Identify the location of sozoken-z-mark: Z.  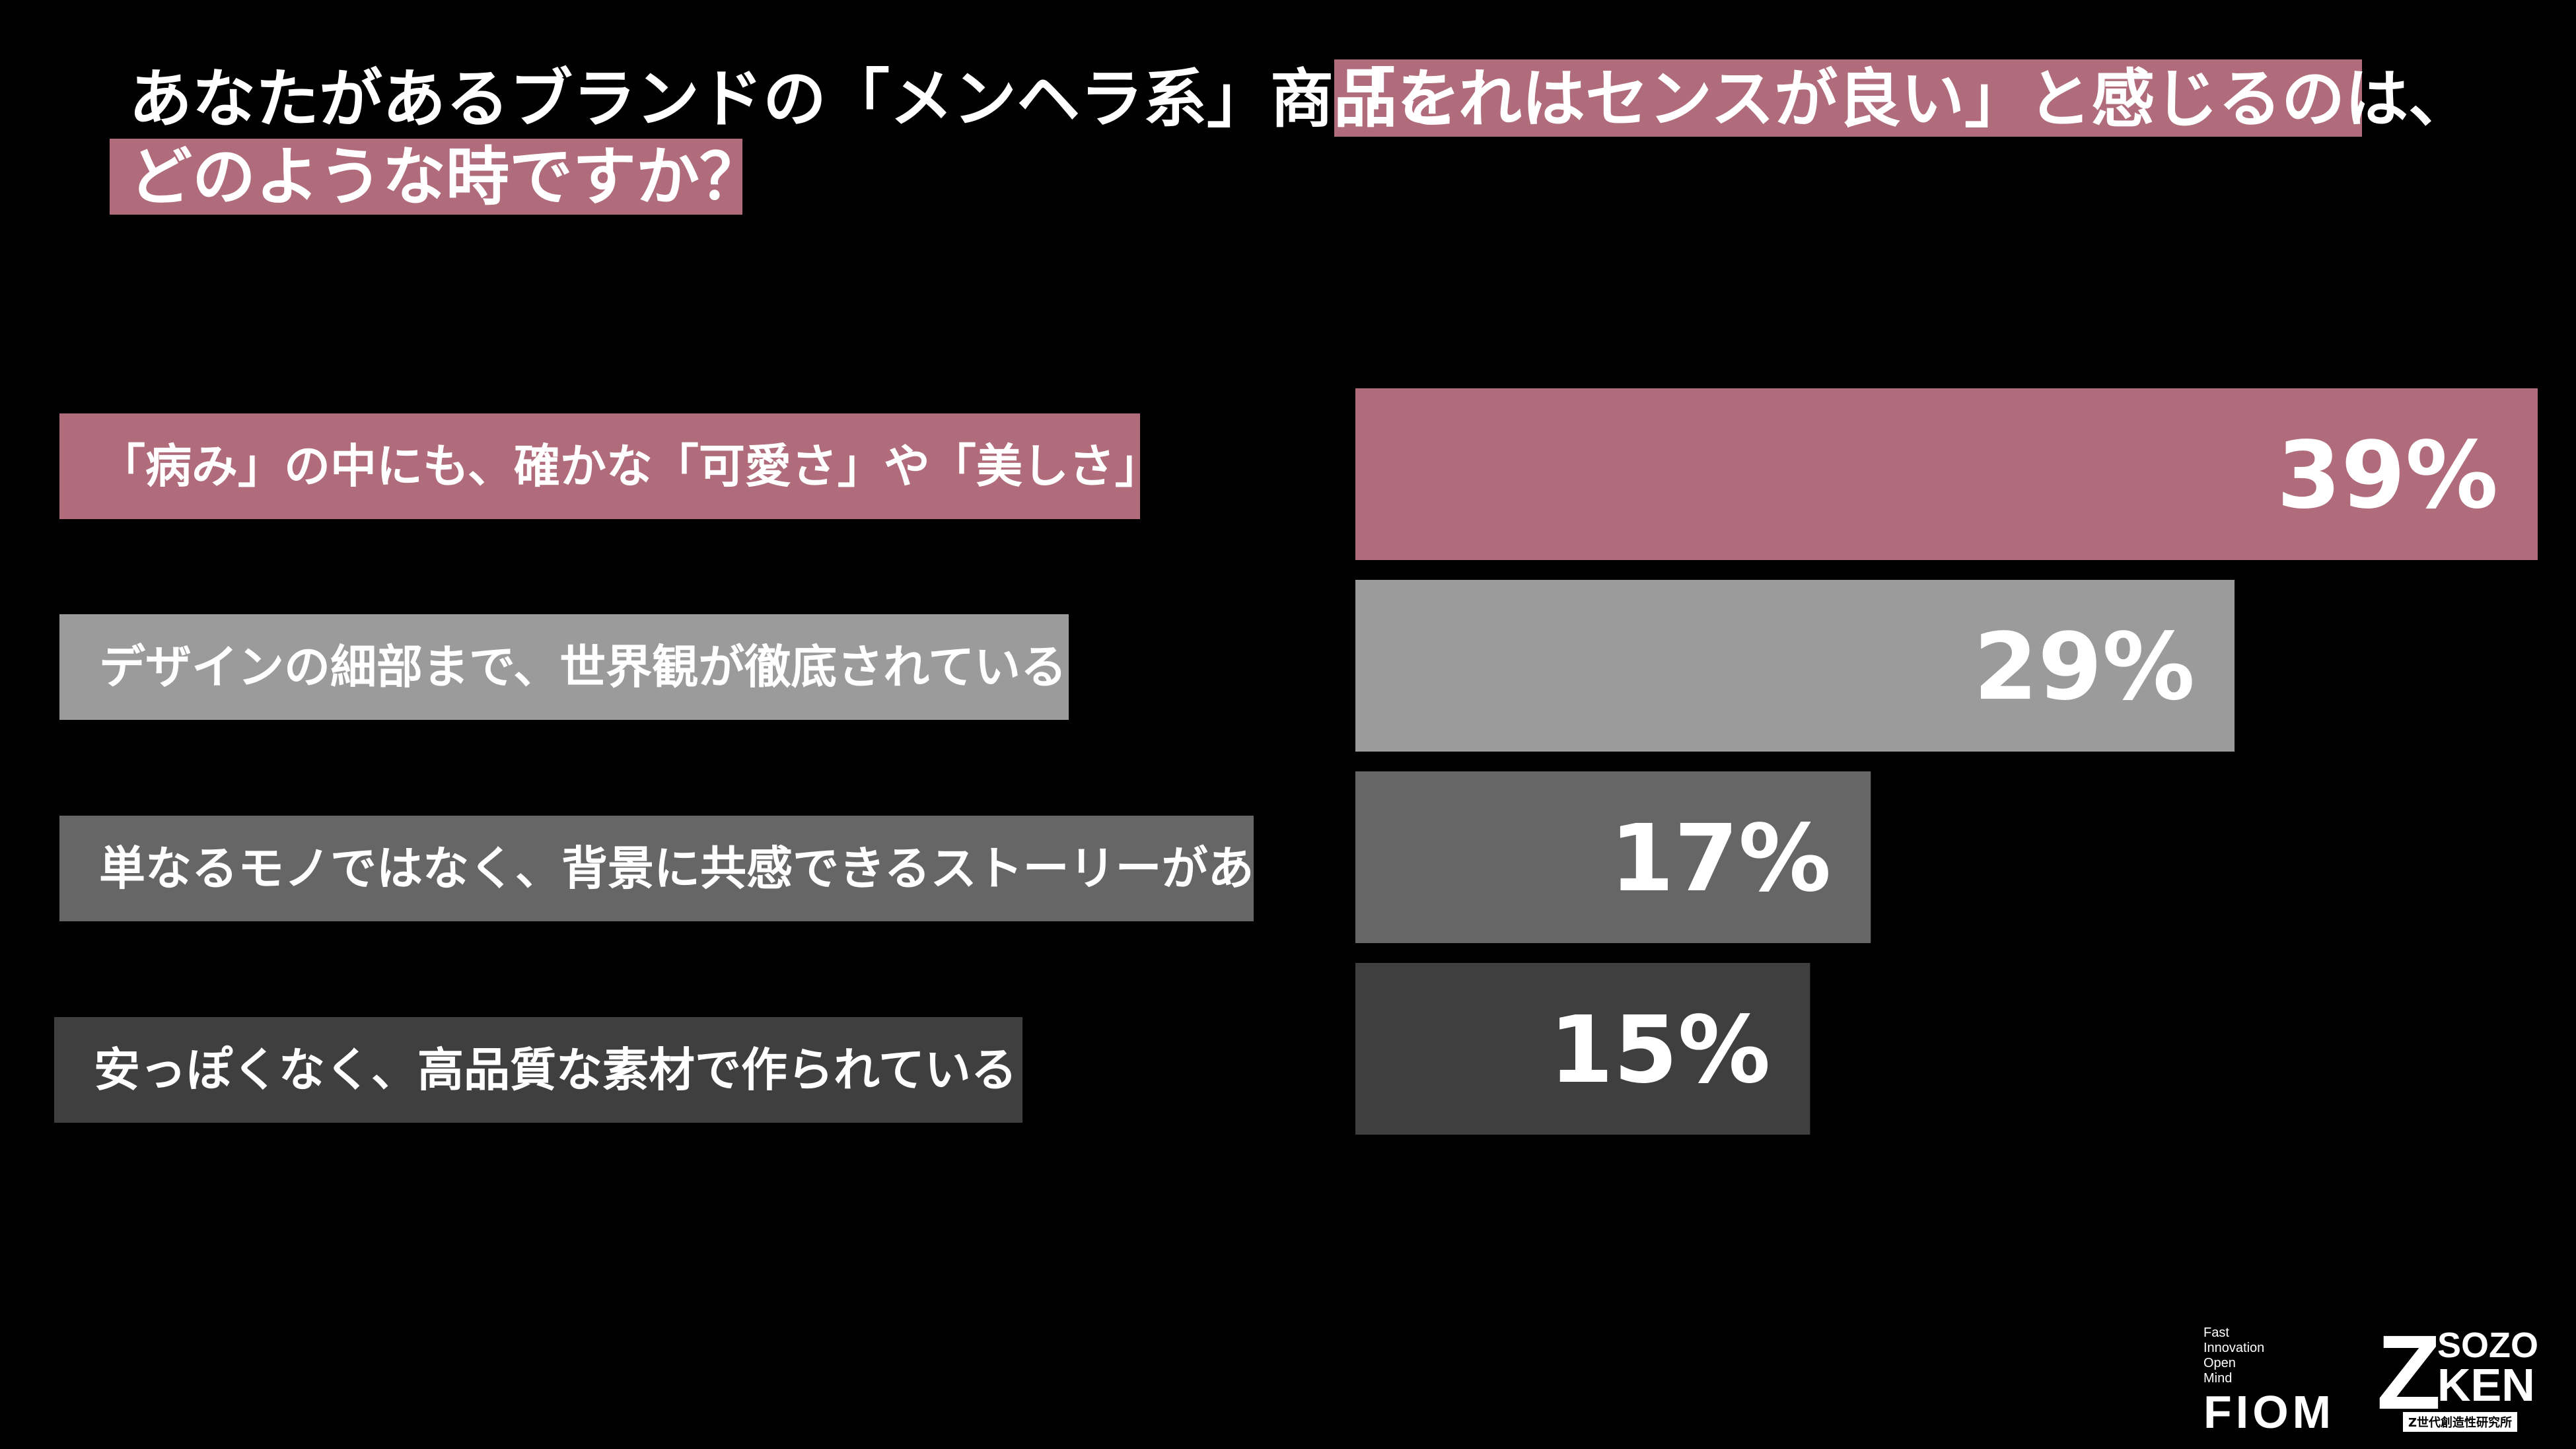
(2409, 1372).